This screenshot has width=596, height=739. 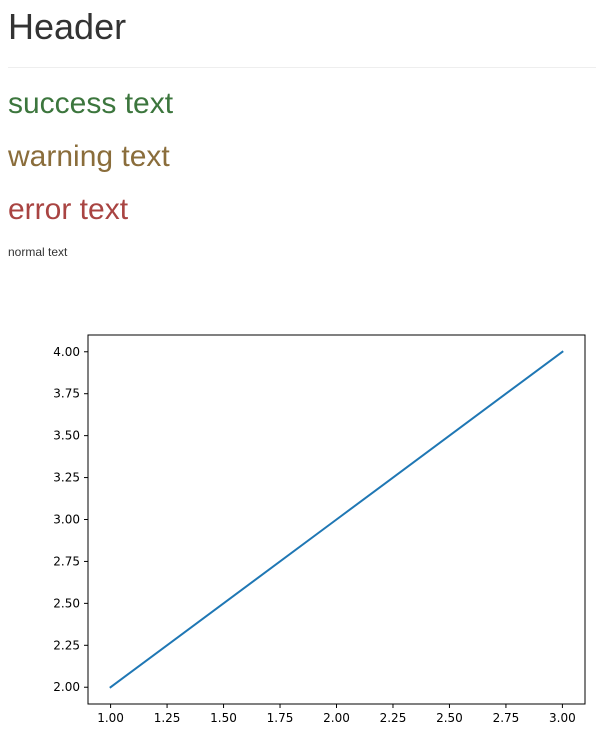 What do you see at coordinates (66, 352) in the screenshot?
I see `y-tick-label: 4.00` at bounding box center [66, 352].